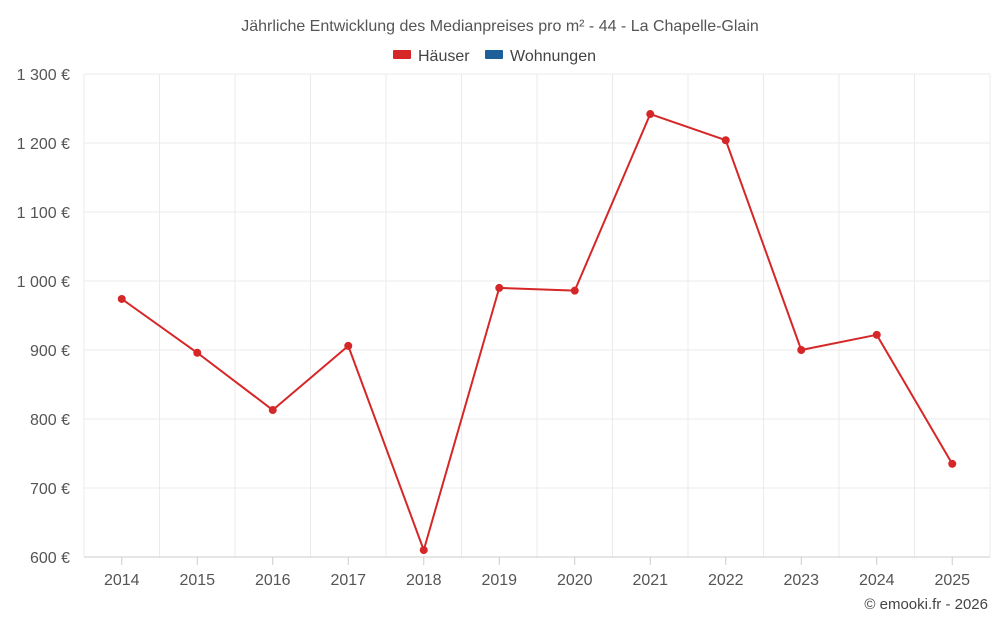 This screenshot has width=1000, height=625. Describe the element at coordinates (726, 580) in the screenshot. I see `x-tick-label: 2022` at that location.